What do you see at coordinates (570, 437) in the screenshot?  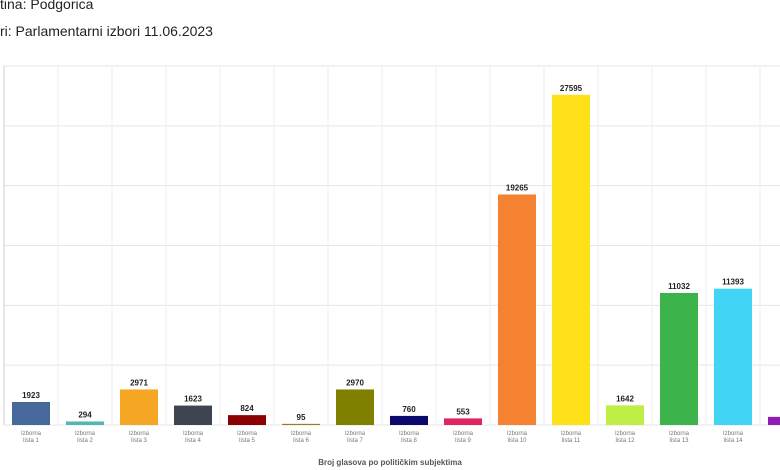 I see `x-tick-label: Izborna lista 11` at bounding box center [570, 437].